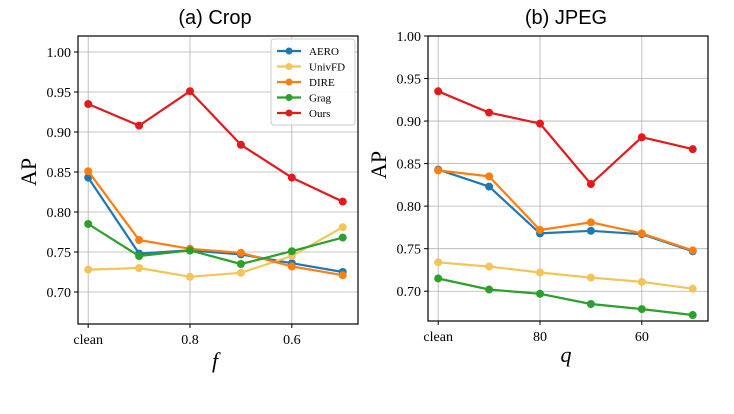 The width and height of the screenshot is (734, 414). What do you see at coordinates (308, 52) in the screenshot?
I see `legend-item: AERO` at bounding box center [308, 52].